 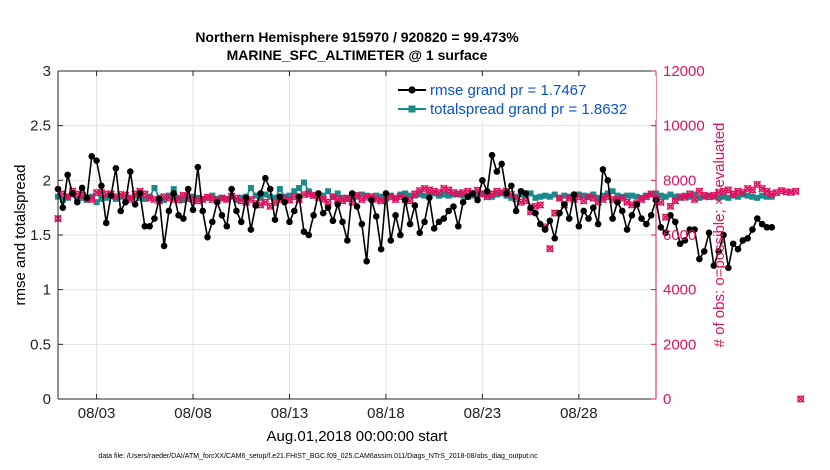 What do you see at coordinates (412, 109) in the screenshot?
I see `legend-spread-marker` at bounding box center [412, 109].